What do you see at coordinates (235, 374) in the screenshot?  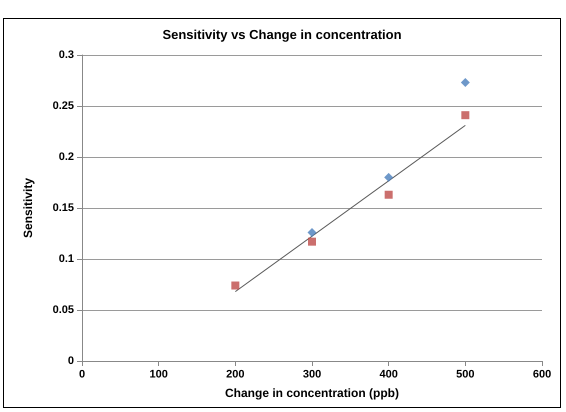 I see `x-tick-label: 200` at bounding box center [235, 374].